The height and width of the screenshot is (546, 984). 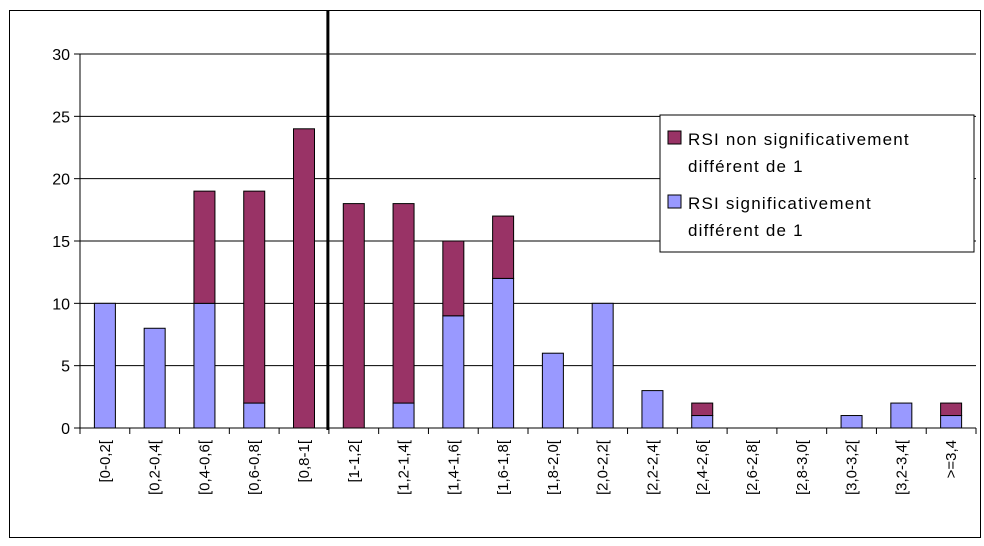 I want to click on y-tick-label: 15, so click(x=61, y=242).